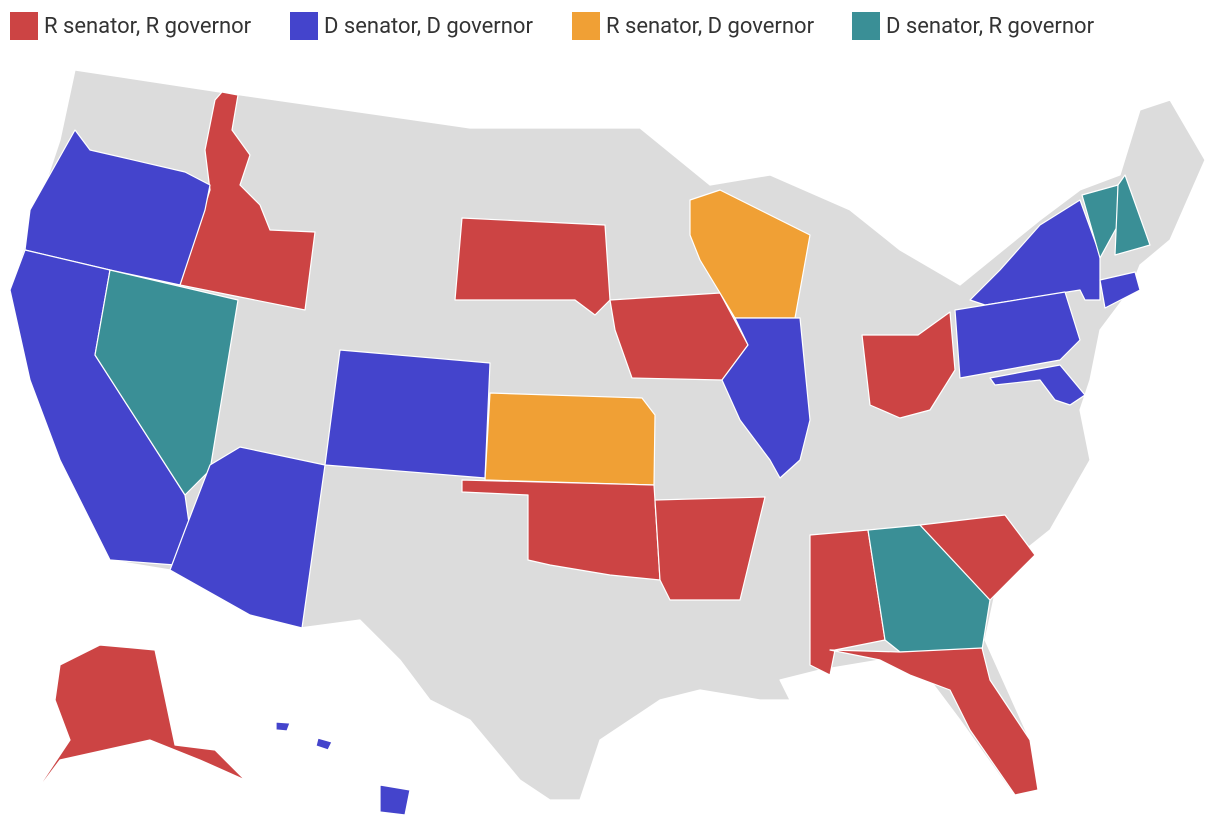 This screenshot has width=1220, height=830. I want to click on legend-label: D senator, R governor, so click(990, 26).